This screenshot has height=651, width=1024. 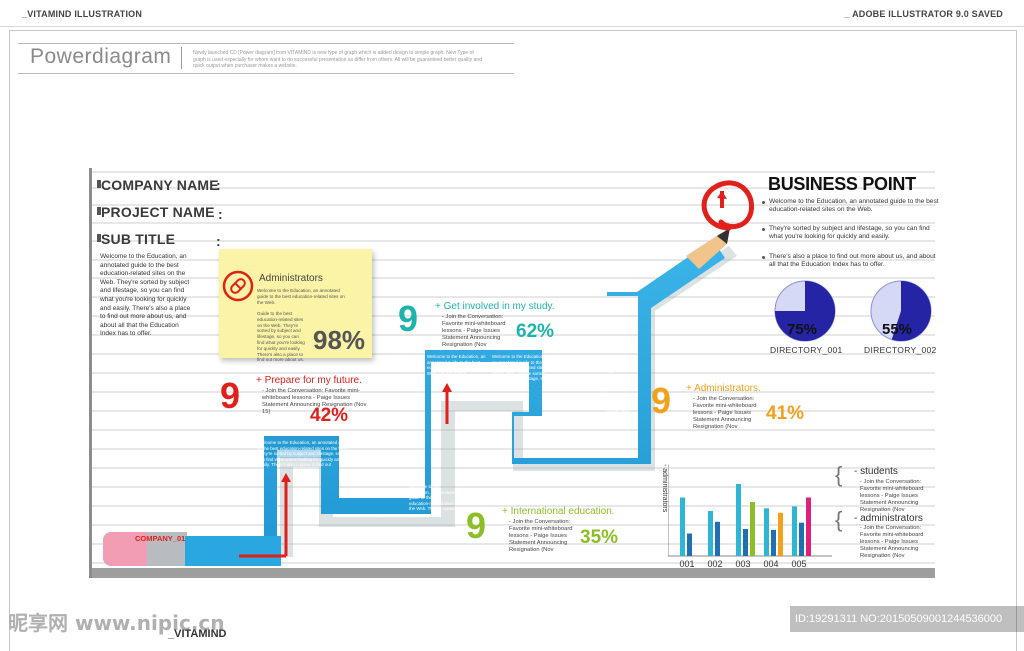 What do you see at coordinates (181, 58) in the screenshot?
I see `pd-title-separator` at bounding box center [181, 58].